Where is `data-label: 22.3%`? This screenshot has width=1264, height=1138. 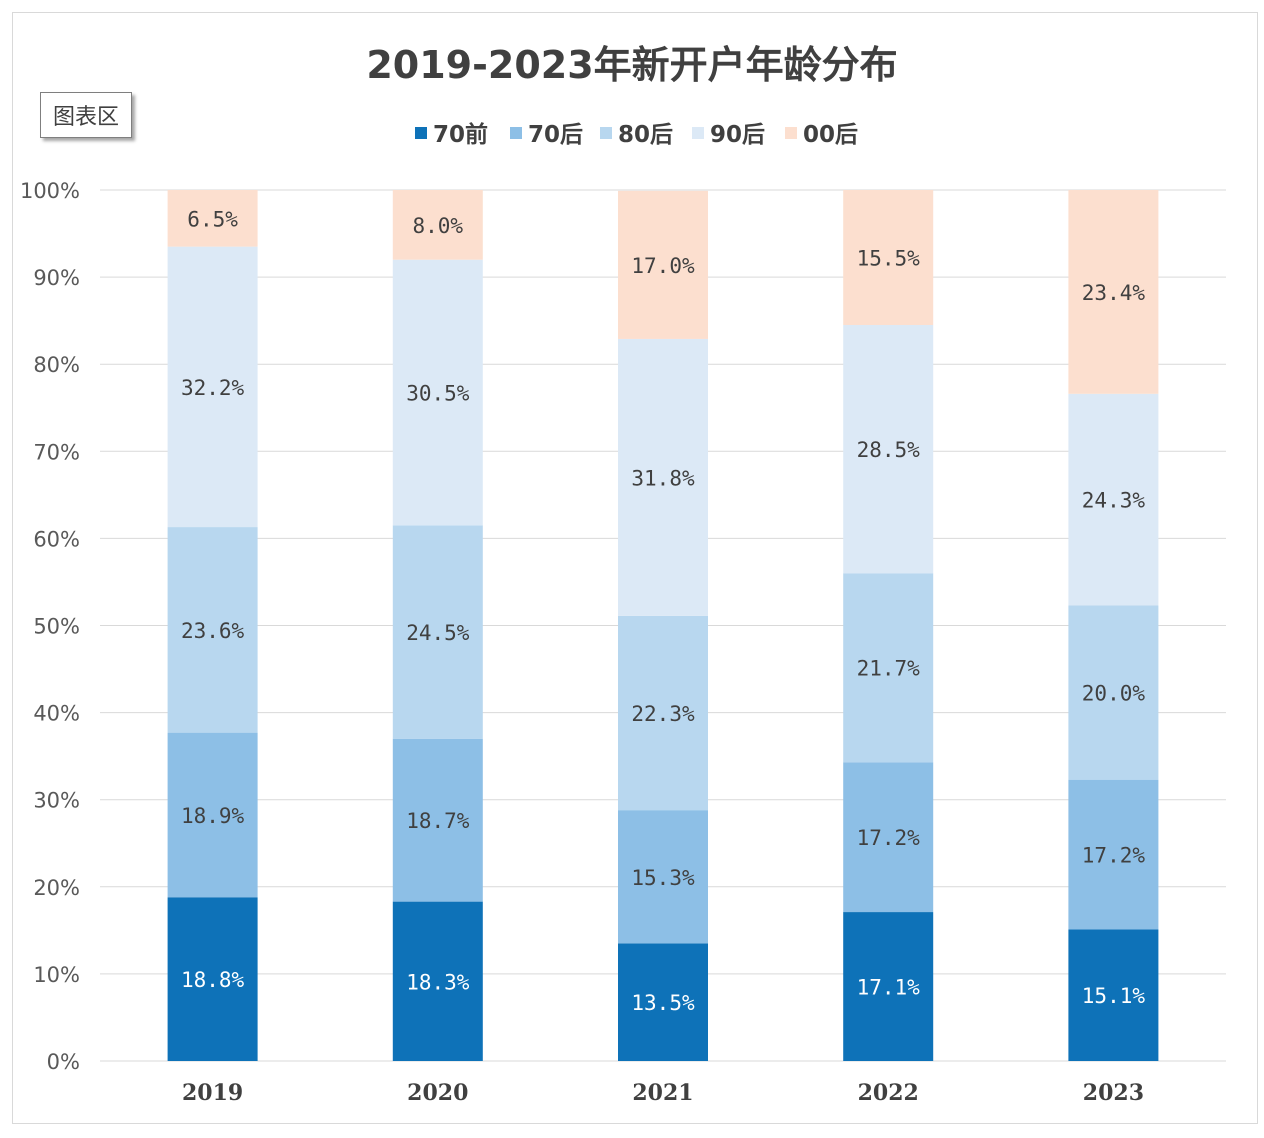
data-label: 22.3% is located at coordinates (663, 714).